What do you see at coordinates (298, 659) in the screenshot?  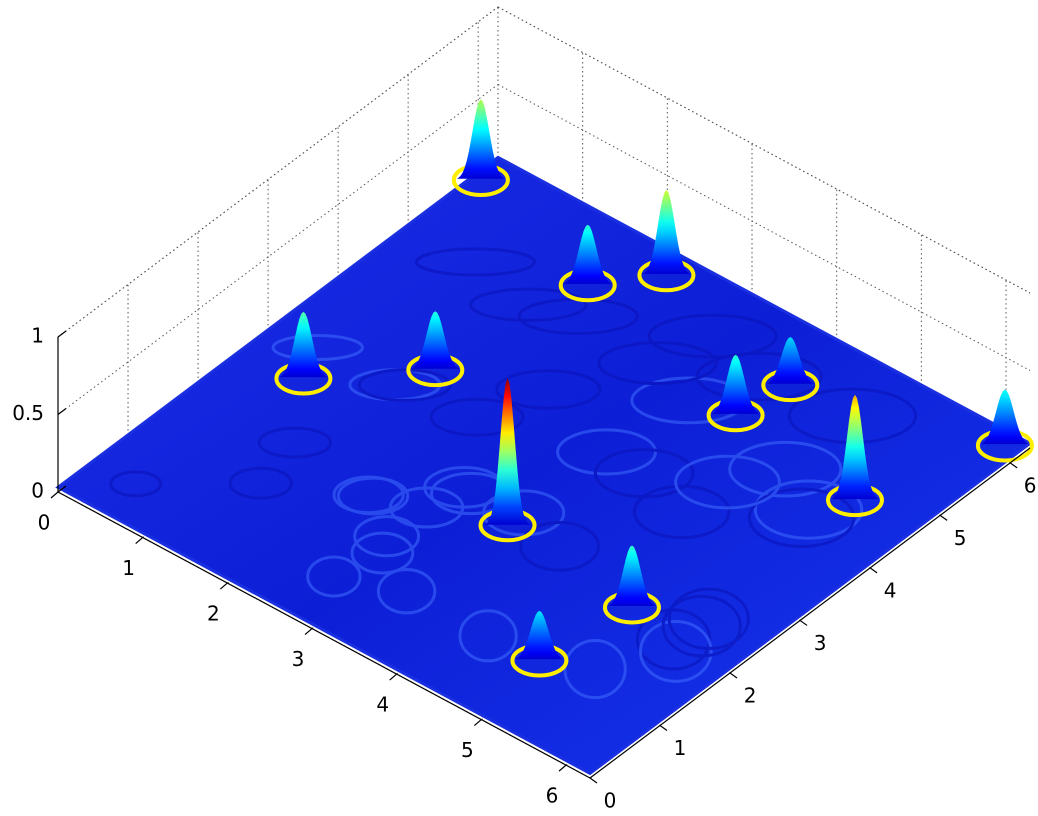 I see `x-tick-label: 3` at bounding box center [298, 659].